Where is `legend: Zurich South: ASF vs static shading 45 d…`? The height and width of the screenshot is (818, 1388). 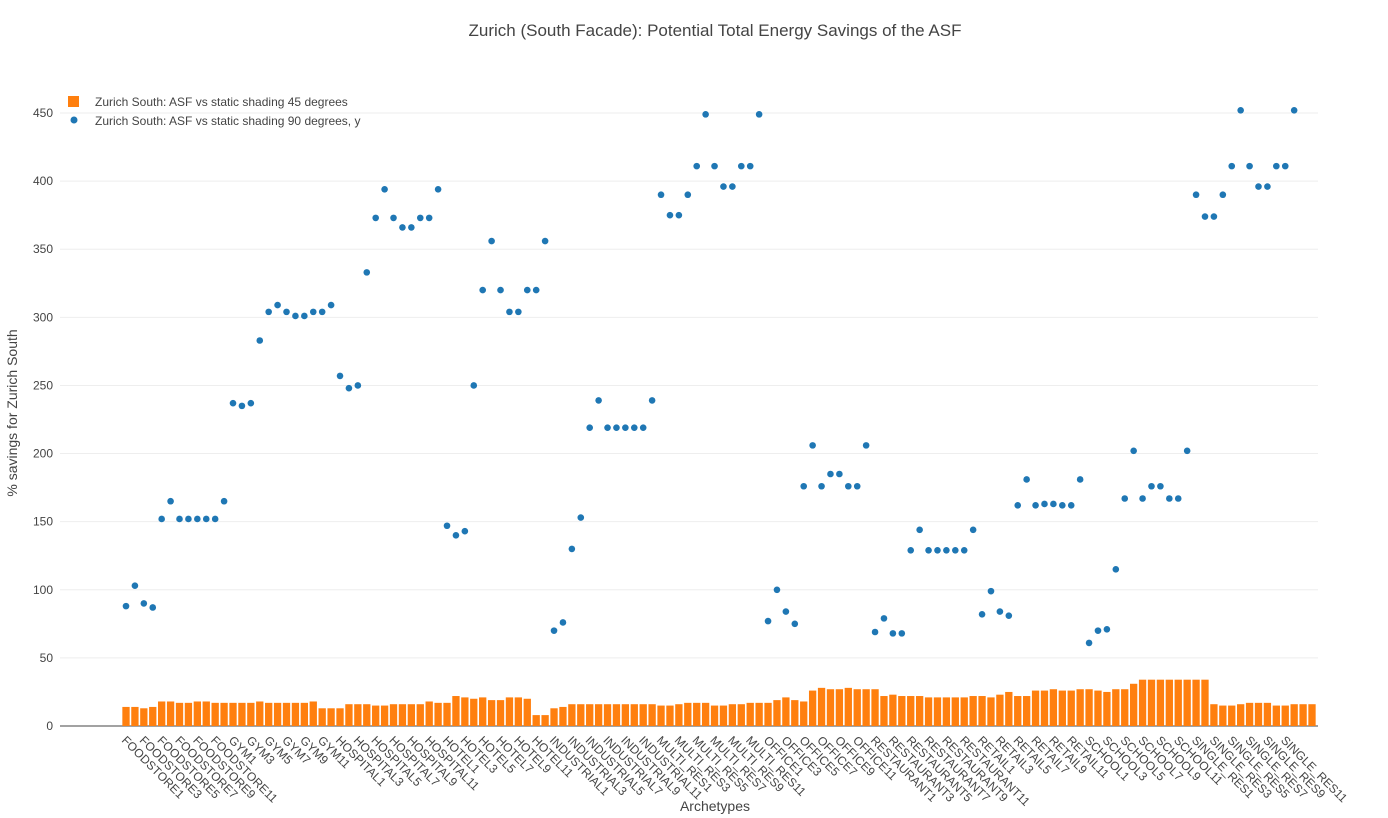 legend: Zurich South: ASF vs static shading 45 d… is located at coordinates (214, 111).